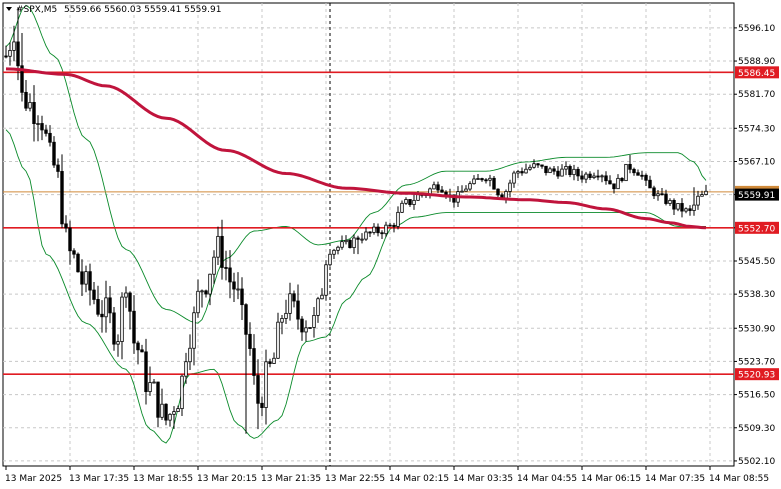 Image resolution: width=781 pixels, height=489 pixels. What do you see at coordinates (756, 295) in the screenshot?
I see `y-tick-label: 5538.30` at bounding box center [756, 295].